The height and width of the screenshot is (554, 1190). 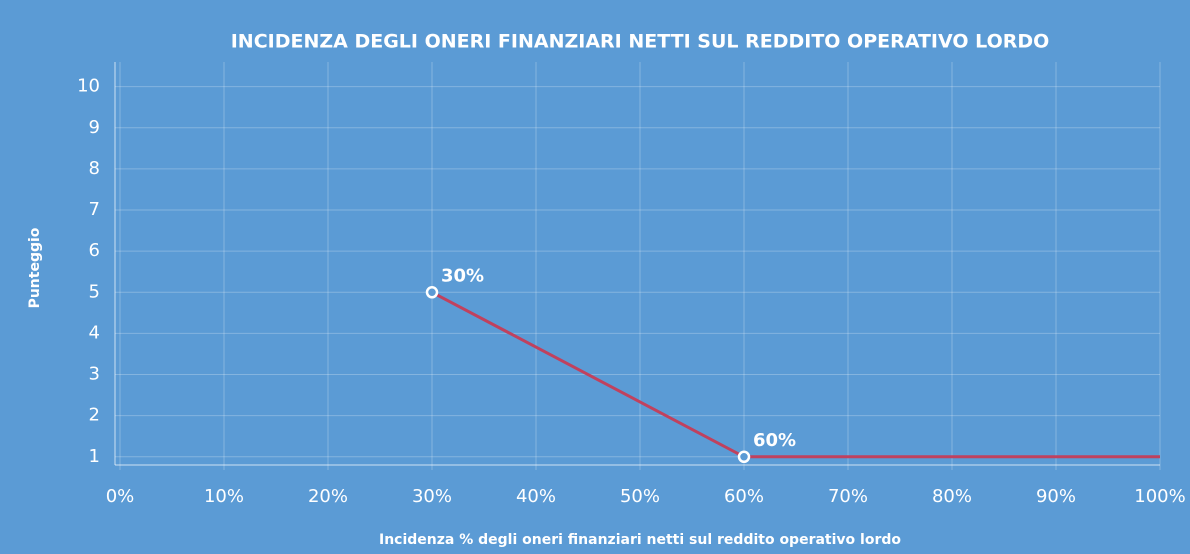 I want to click on y-tick-label: 1, so click(x=94, y=456).